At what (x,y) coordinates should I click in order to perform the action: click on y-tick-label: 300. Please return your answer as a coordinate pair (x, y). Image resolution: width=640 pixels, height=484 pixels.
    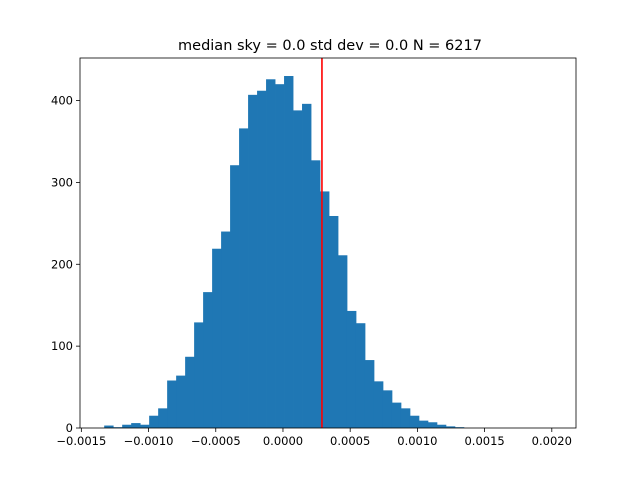
    Looking at the image, I should click on (62, 182).